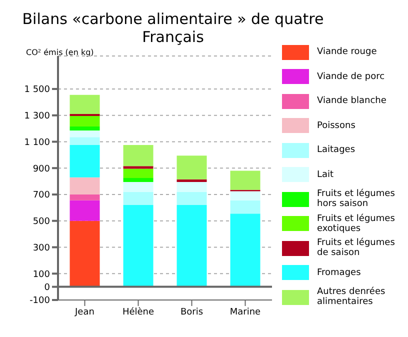  What do you see at coordinates (60, 52) in the screenshot?
I see `y-axis-title: CO² émis (en kg)` at bounding box center [60, 52].